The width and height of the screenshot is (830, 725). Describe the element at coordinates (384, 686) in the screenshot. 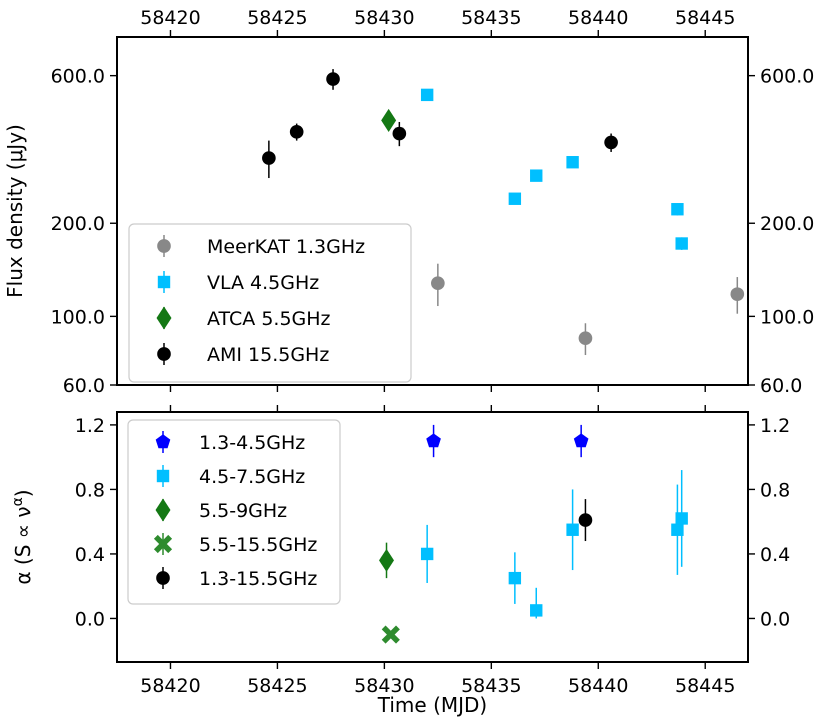

I see `x-tick-label: 58430` at that location.